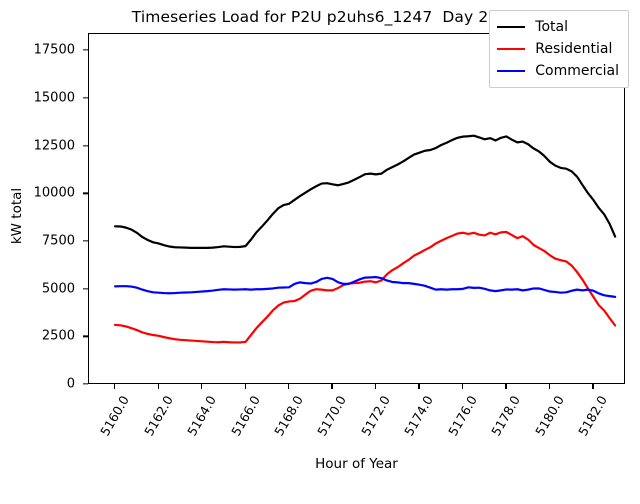 The width and height of the screenshot is (640, 504). What do you see at coordinates (574, 49) in the screenshot?
I see `legend-label: Residential` at bounding box center [574, 49].